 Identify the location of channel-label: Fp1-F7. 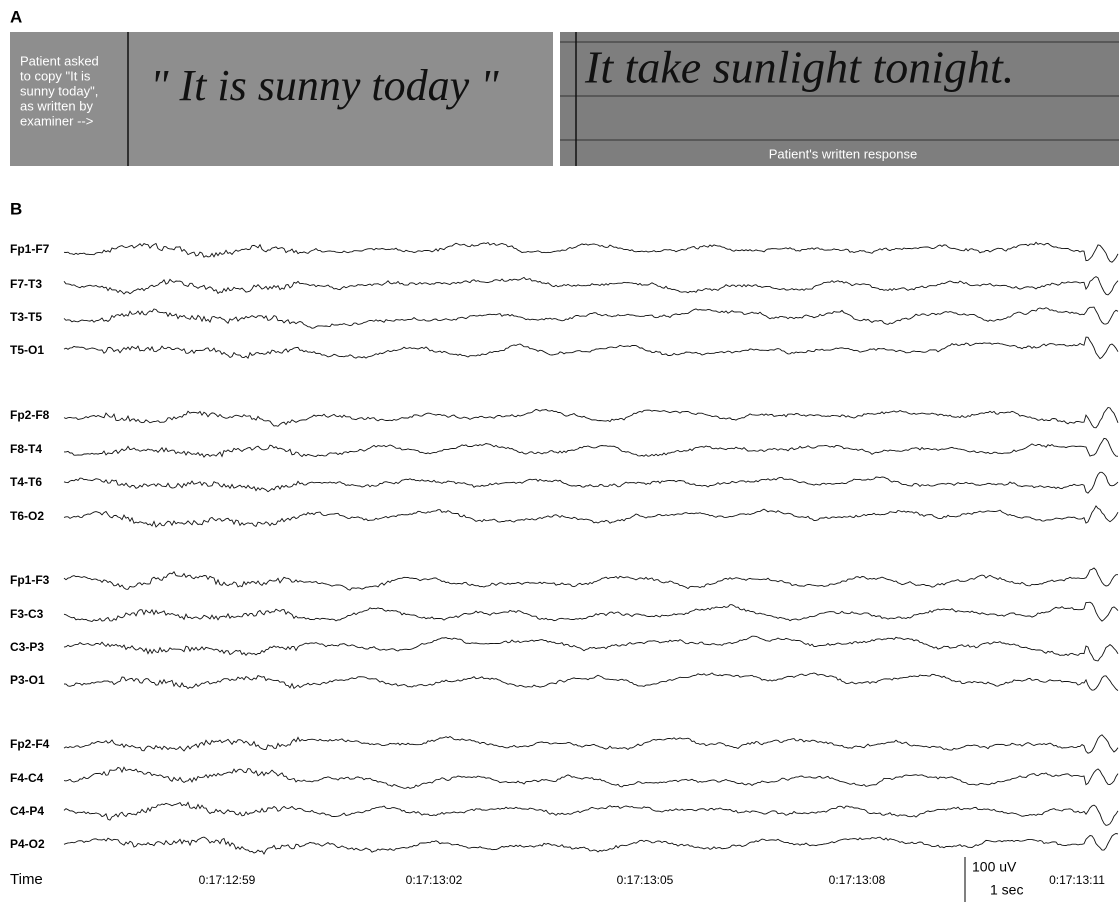
(30, 249).